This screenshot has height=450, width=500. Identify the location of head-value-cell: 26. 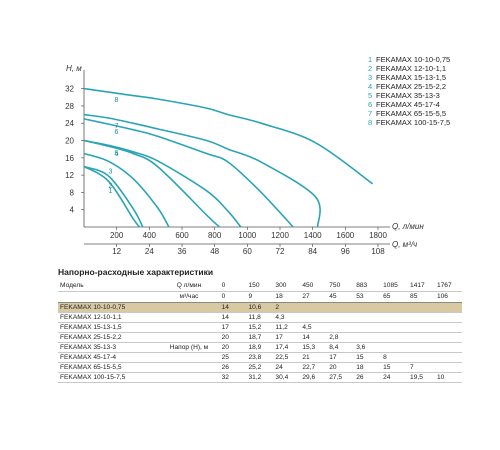
(368, 377).